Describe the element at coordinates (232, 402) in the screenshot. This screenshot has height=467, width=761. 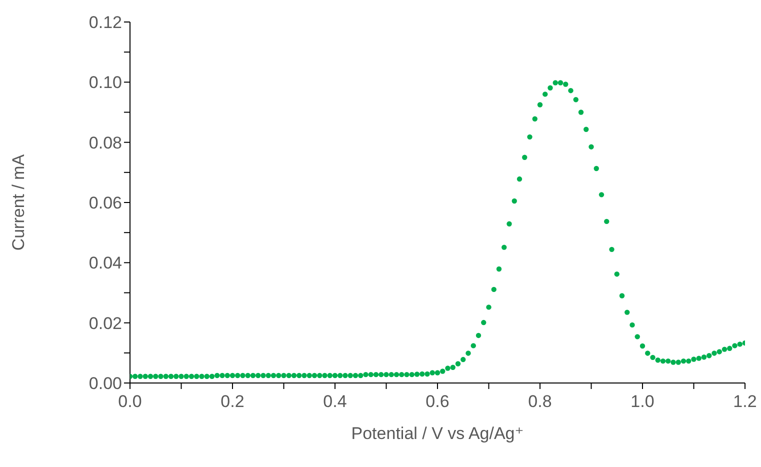
I see `x-tick-label: 0.2` at that location.